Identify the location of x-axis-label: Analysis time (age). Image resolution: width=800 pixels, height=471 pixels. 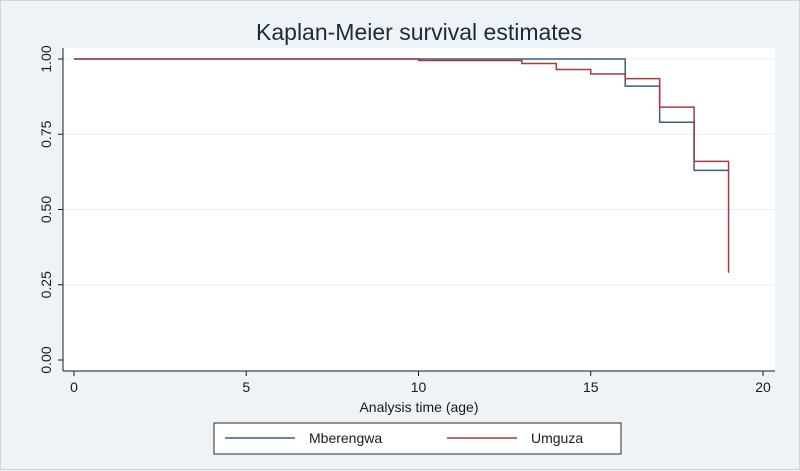
(418, 407).